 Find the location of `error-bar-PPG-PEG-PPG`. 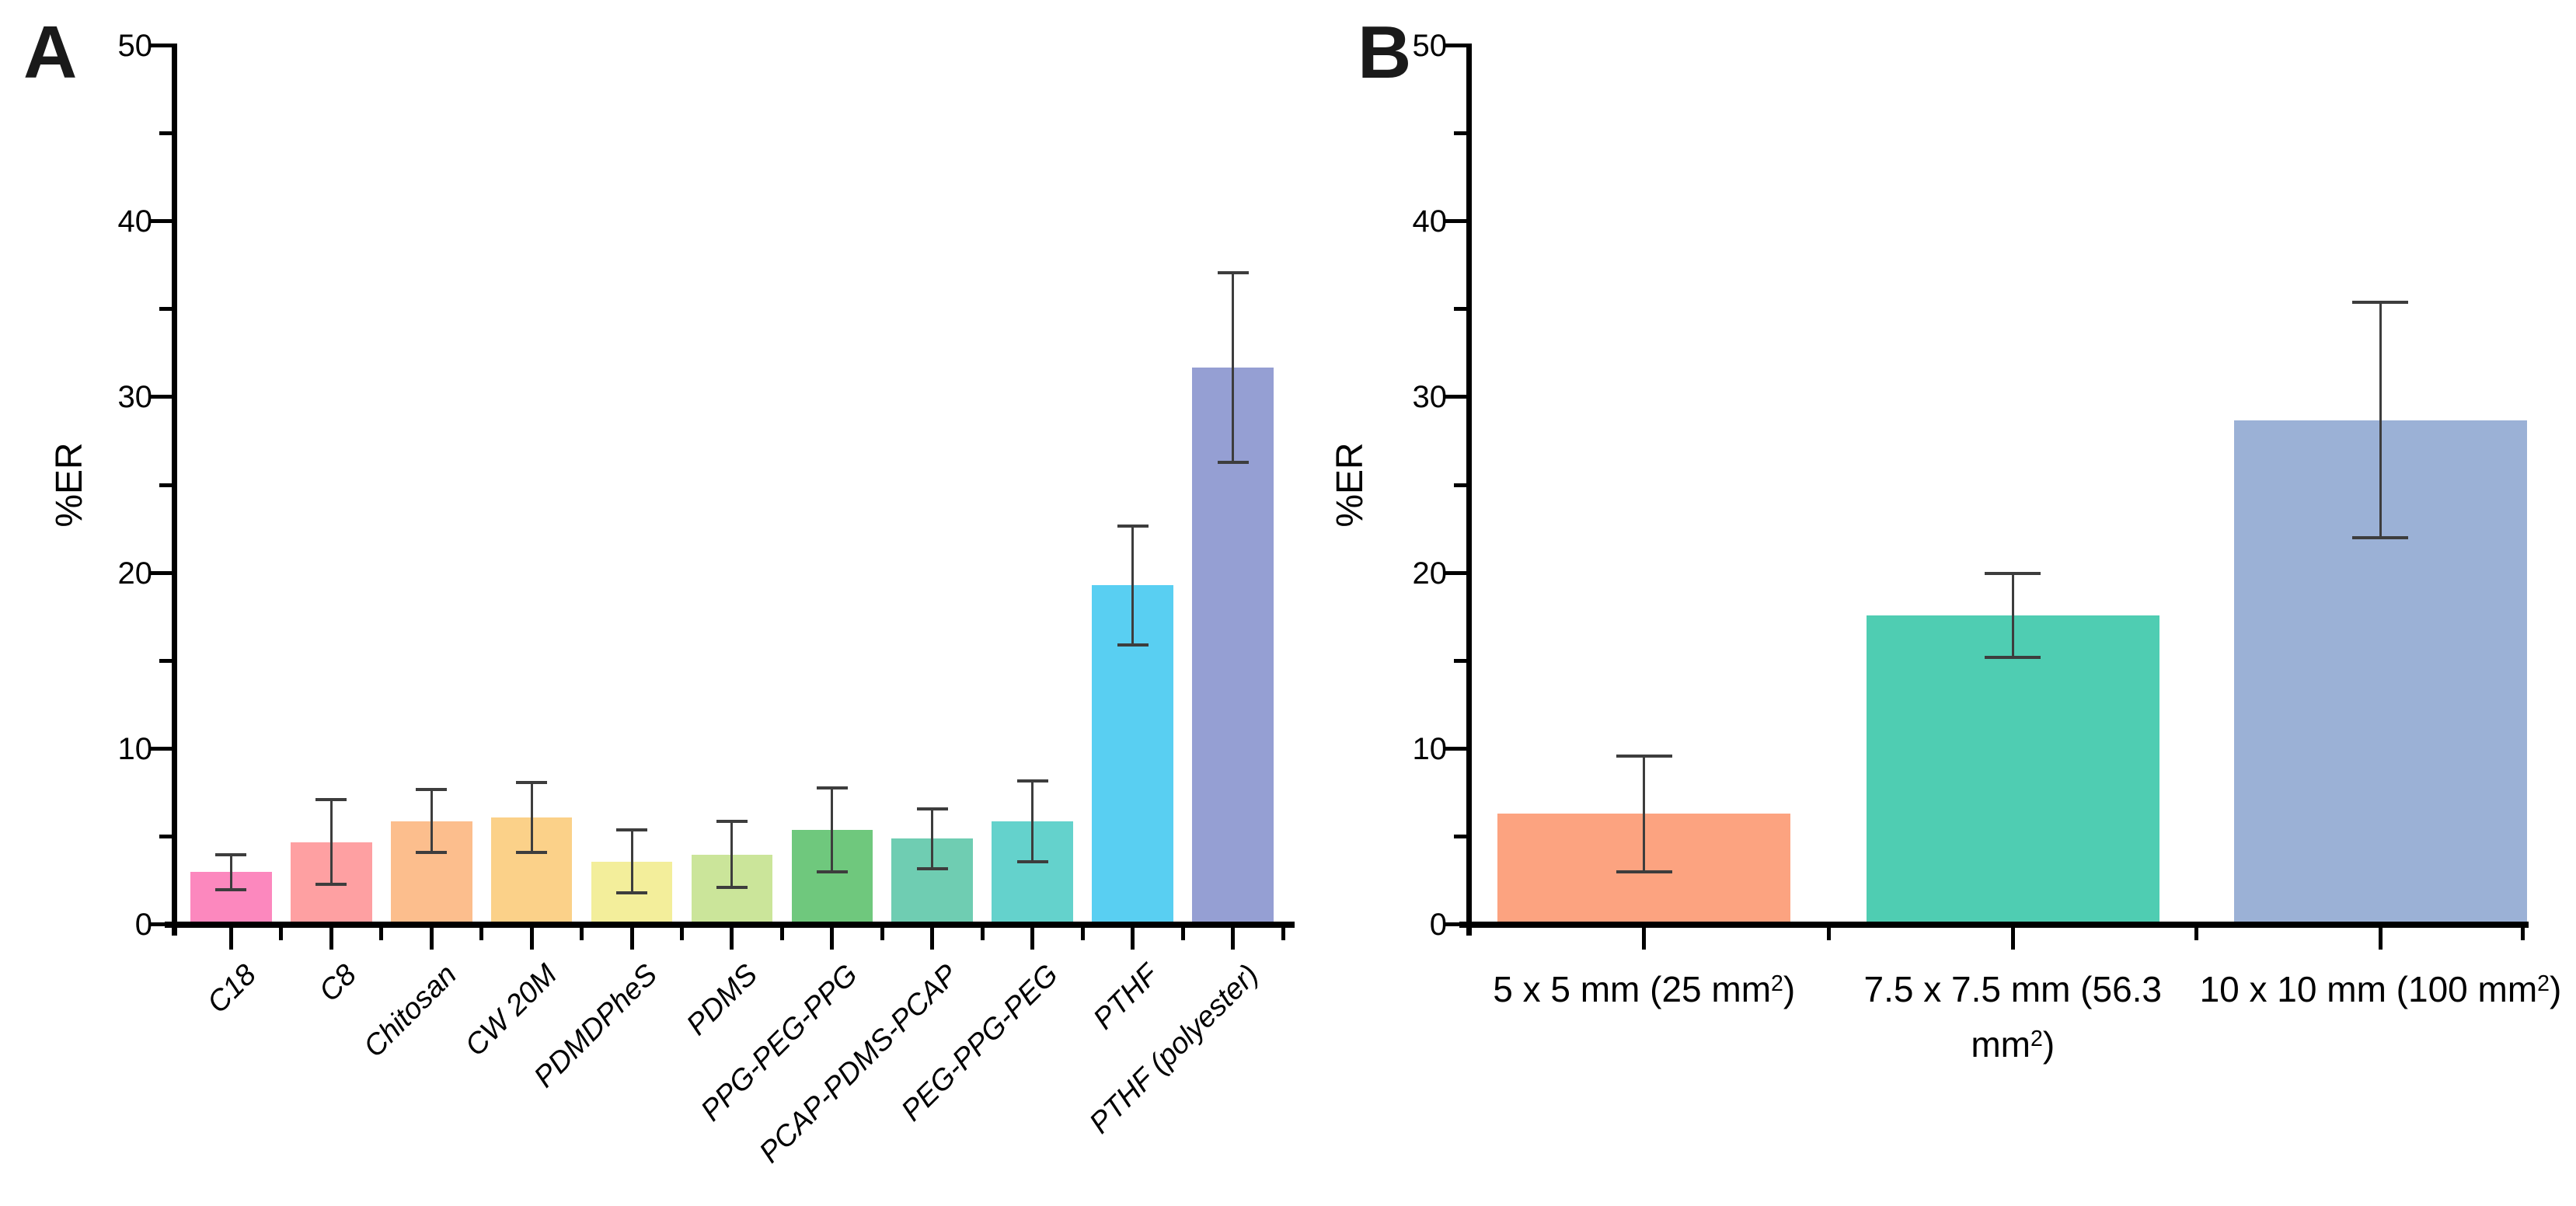

error-bar-PPG-PEG-PPG is located at coordinates (832, 830).